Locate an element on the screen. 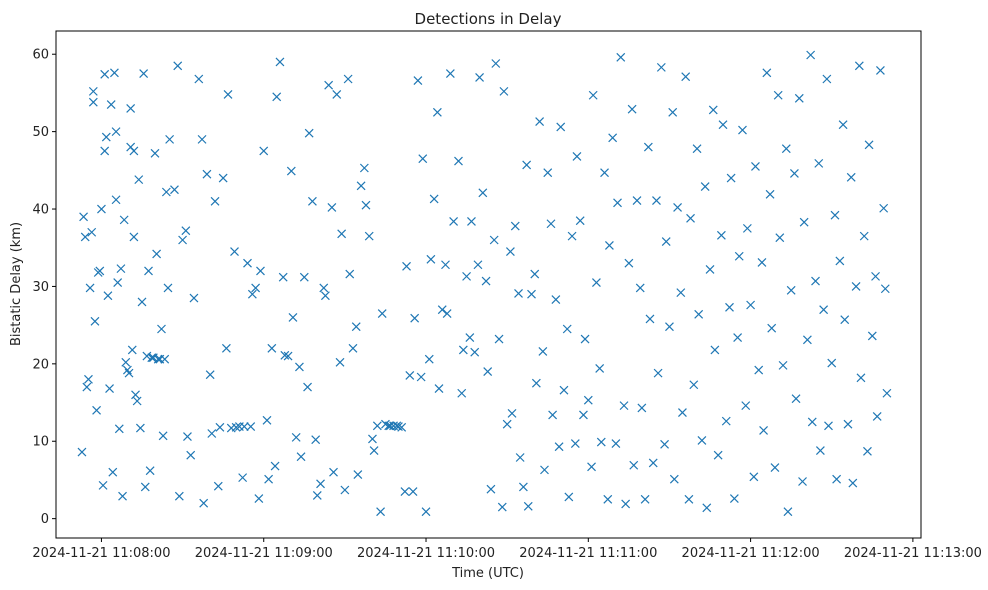 Image resolution: width=988 pixels, height=590 pixels. chart-title: Detections in Delay is located at coordinates (488, 19).